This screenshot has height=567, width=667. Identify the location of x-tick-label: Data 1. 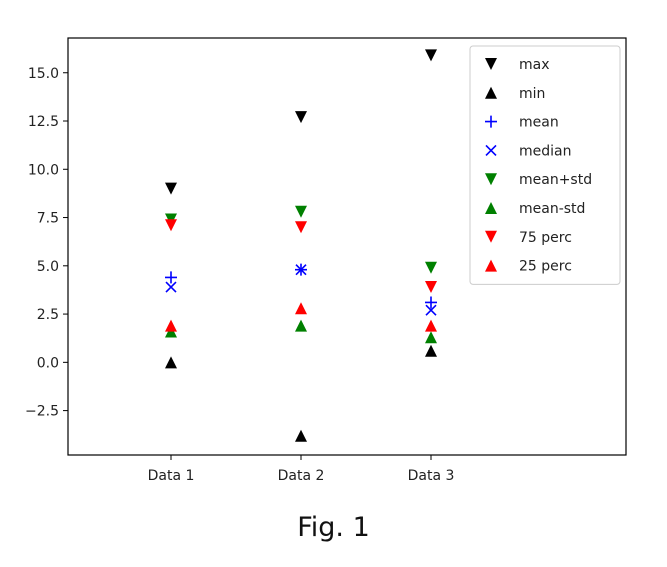
(171, 476).